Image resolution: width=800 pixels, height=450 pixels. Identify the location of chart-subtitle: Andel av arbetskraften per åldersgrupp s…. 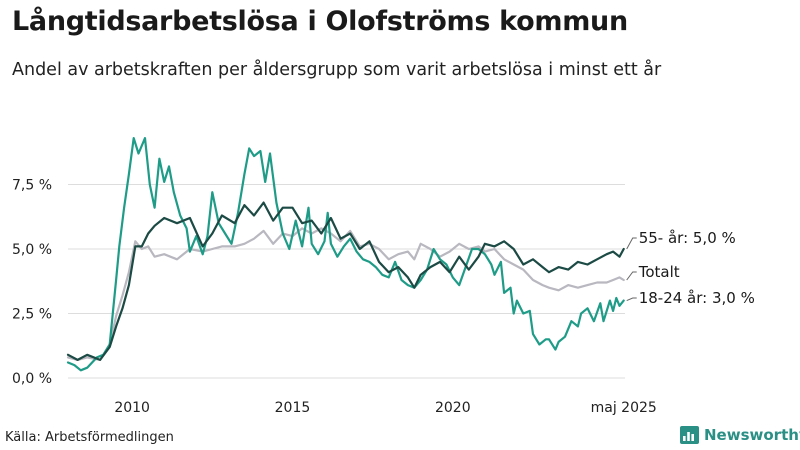
(337, 70).